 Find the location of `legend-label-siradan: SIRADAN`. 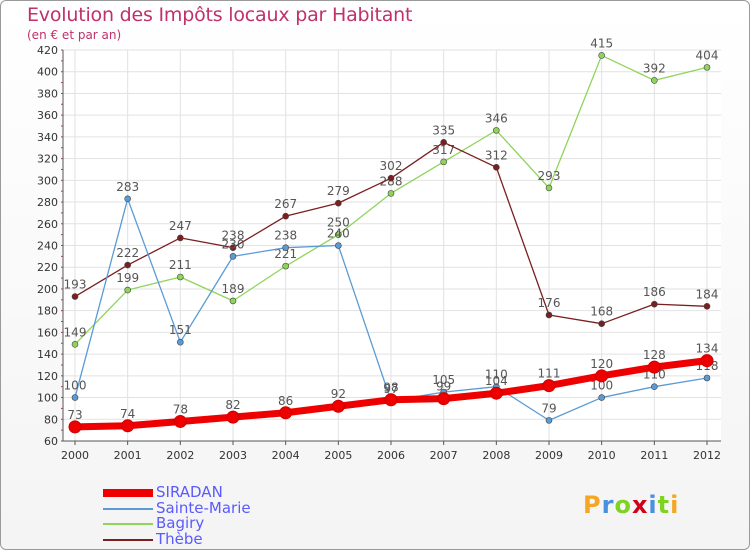

legend-label-siradan: SIRADAN is located at coordinates (189, 492).